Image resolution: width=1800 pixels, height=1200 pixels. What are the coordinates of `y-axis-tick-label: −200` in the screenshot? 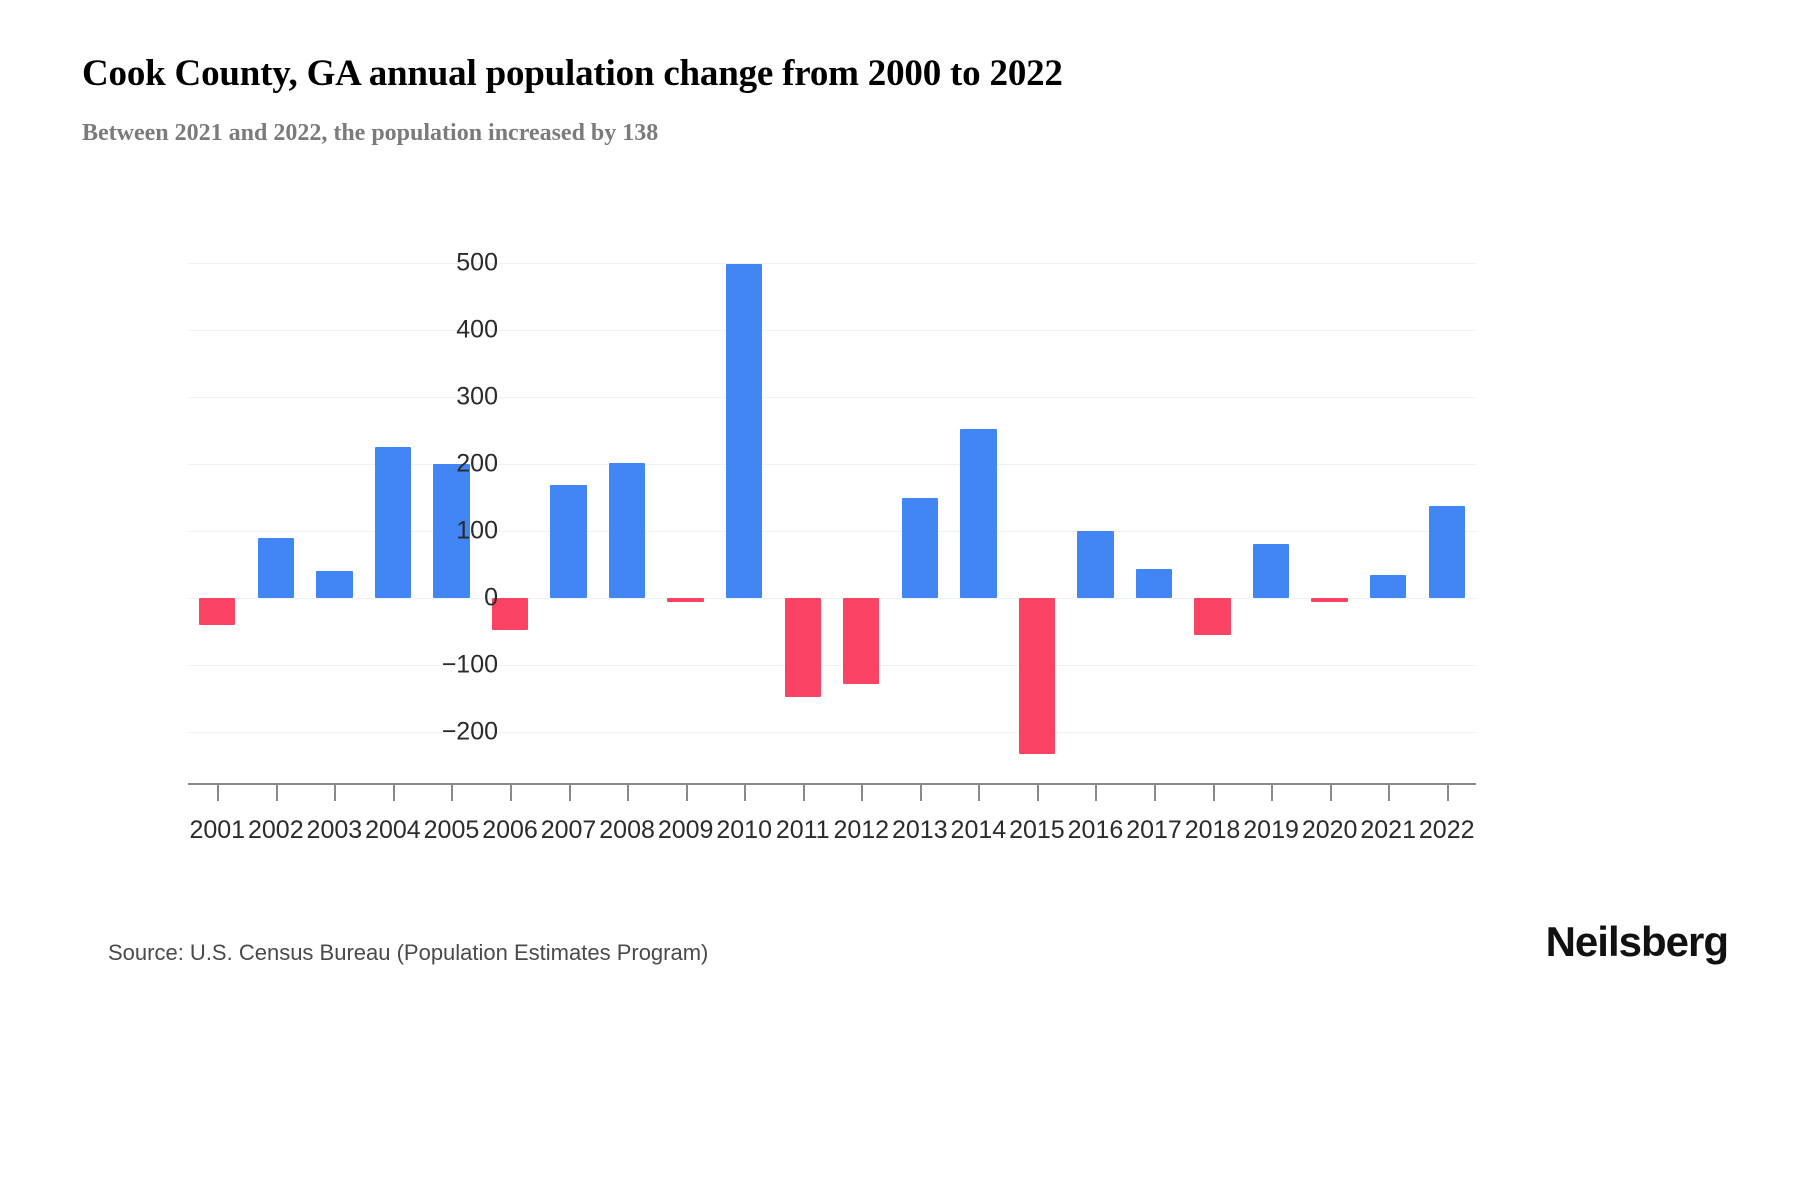 It's located at (469, 731).